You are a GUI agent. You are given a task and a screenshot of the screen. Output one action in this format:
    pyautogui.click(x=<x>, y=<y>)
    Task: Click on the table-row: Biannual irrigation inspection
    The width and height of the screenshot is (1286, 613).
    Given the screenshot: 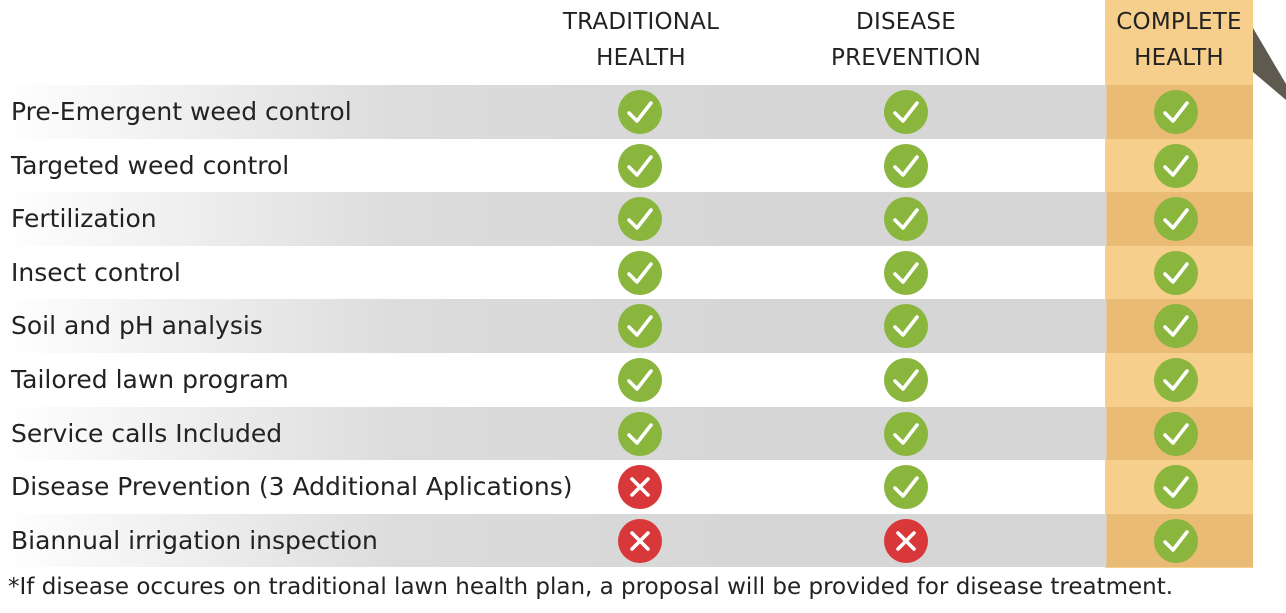 What is the action you would take?
    pyautogui.click(x=626, y=540)
    